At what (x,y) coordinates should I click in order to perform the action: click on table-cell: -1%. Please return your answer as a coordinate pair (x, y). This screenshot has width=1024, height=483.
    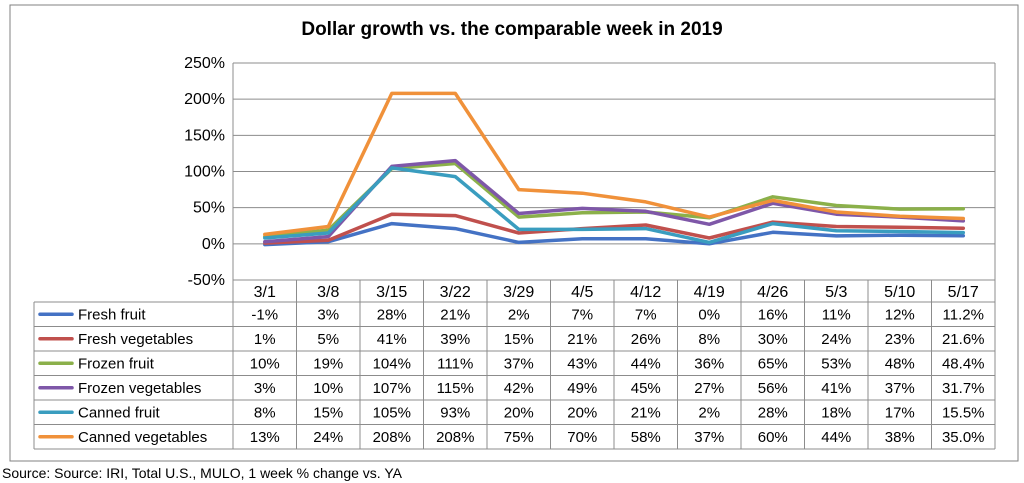
    Looking at the image, I should click on (264, 314).